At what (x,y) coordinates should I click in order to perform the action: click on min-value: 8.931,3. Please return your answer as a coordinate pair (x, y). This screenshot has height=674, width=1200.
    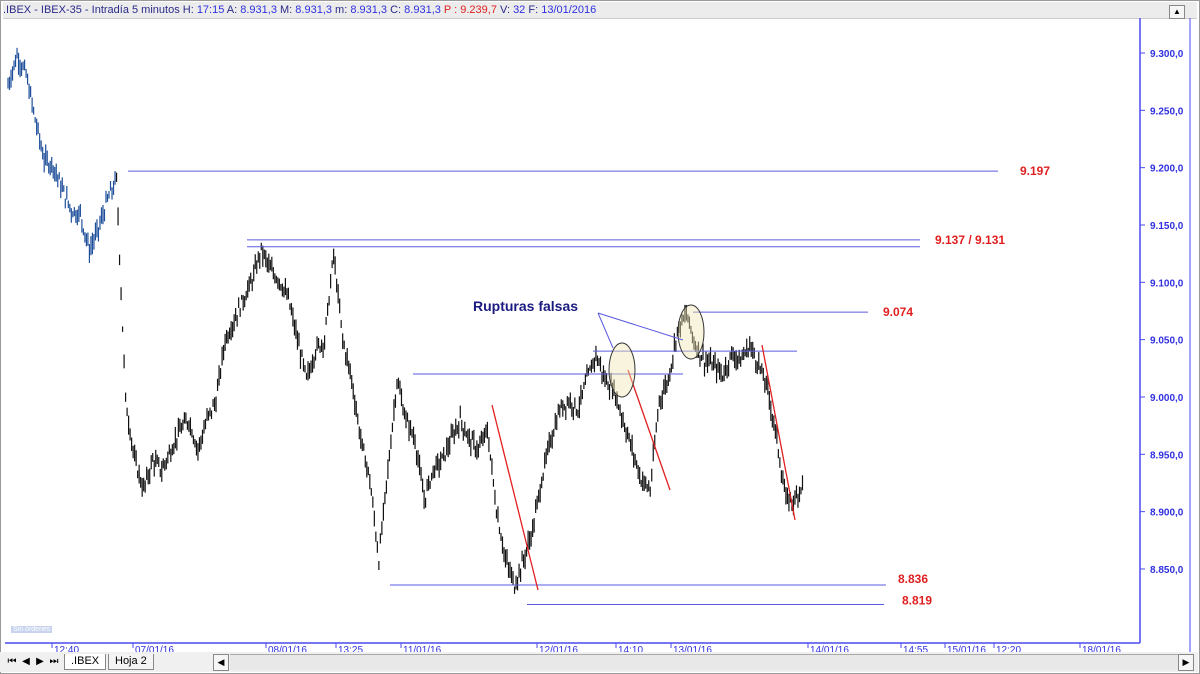
    Looking at the image, I should click on (369, 10).